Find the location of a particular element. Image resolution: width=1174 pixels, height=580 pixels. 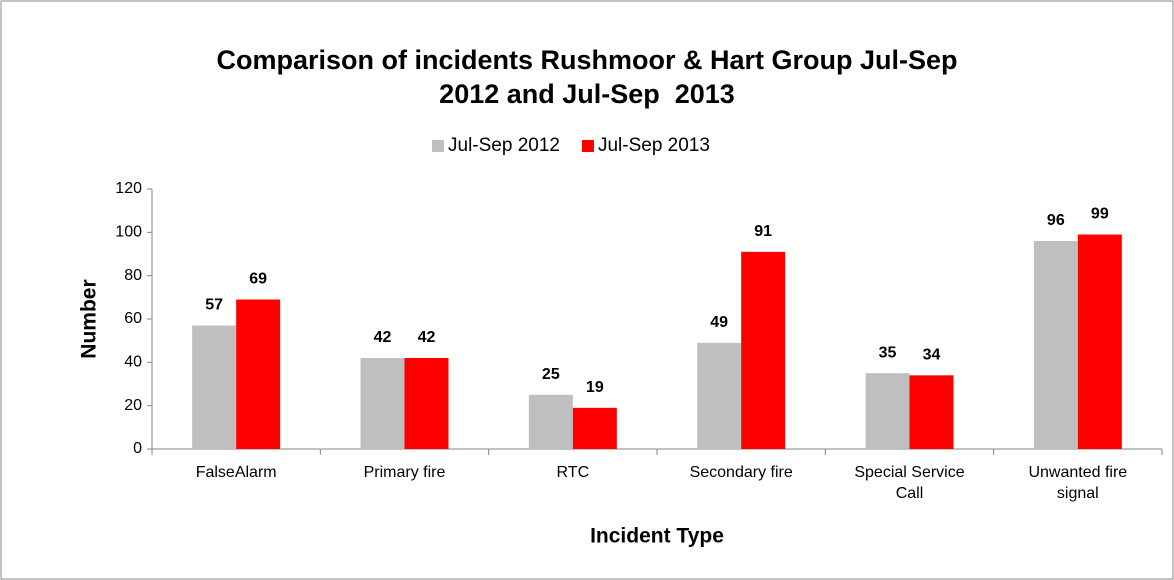

value-label: 19 is located at coordinates (595, 387).